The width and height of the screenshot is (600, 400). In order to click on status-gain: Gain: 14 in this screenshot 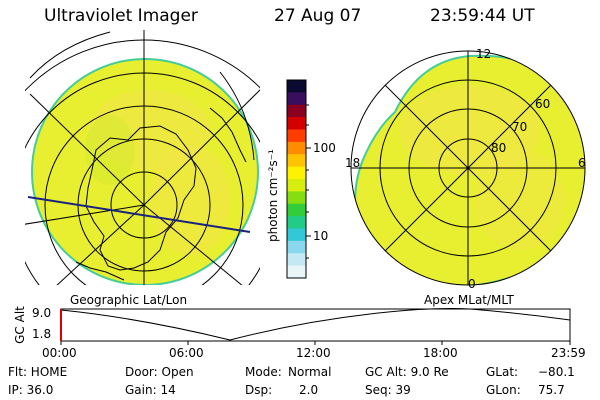, I will do `click(150, 390)`.